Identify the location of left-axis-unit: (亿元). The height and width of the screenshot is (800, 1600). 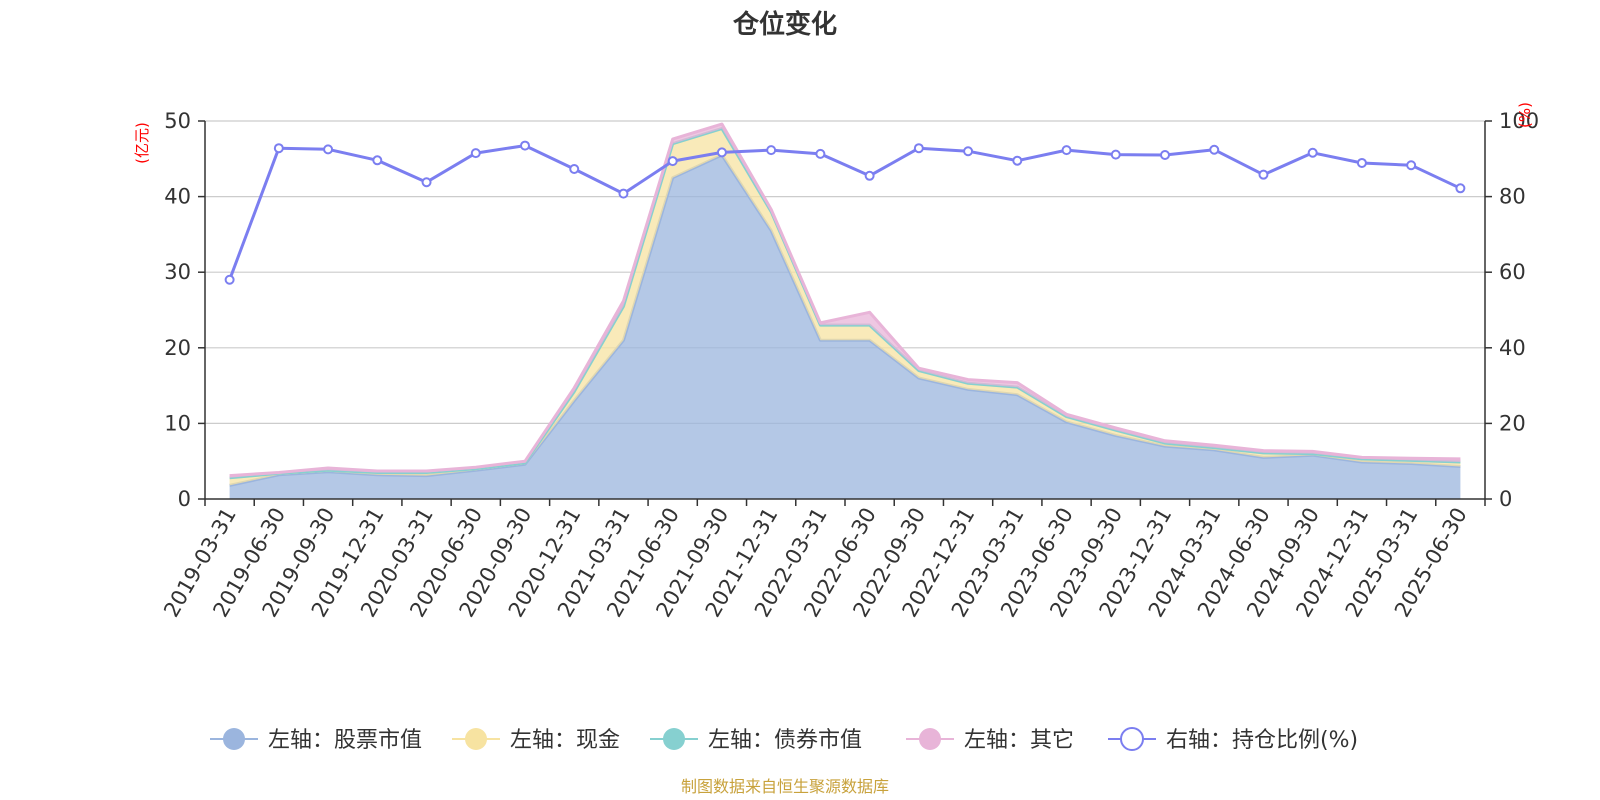
(142, 143).